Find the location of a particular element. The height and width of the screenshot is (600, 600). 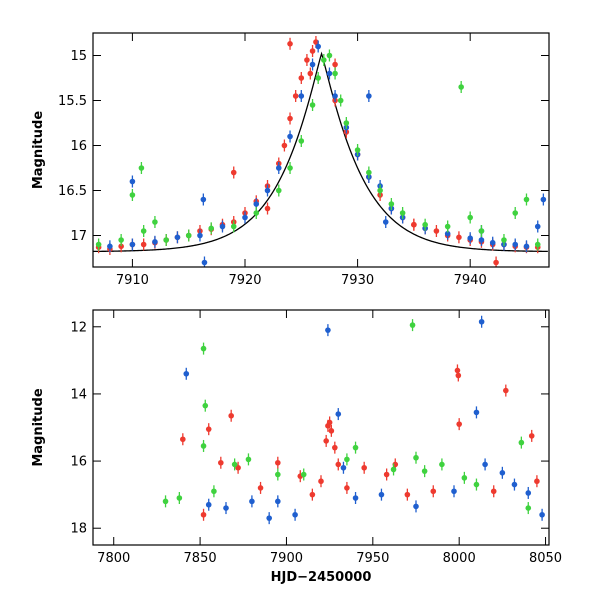

y-tick-label: 14 is located at coordinates (78, 394).